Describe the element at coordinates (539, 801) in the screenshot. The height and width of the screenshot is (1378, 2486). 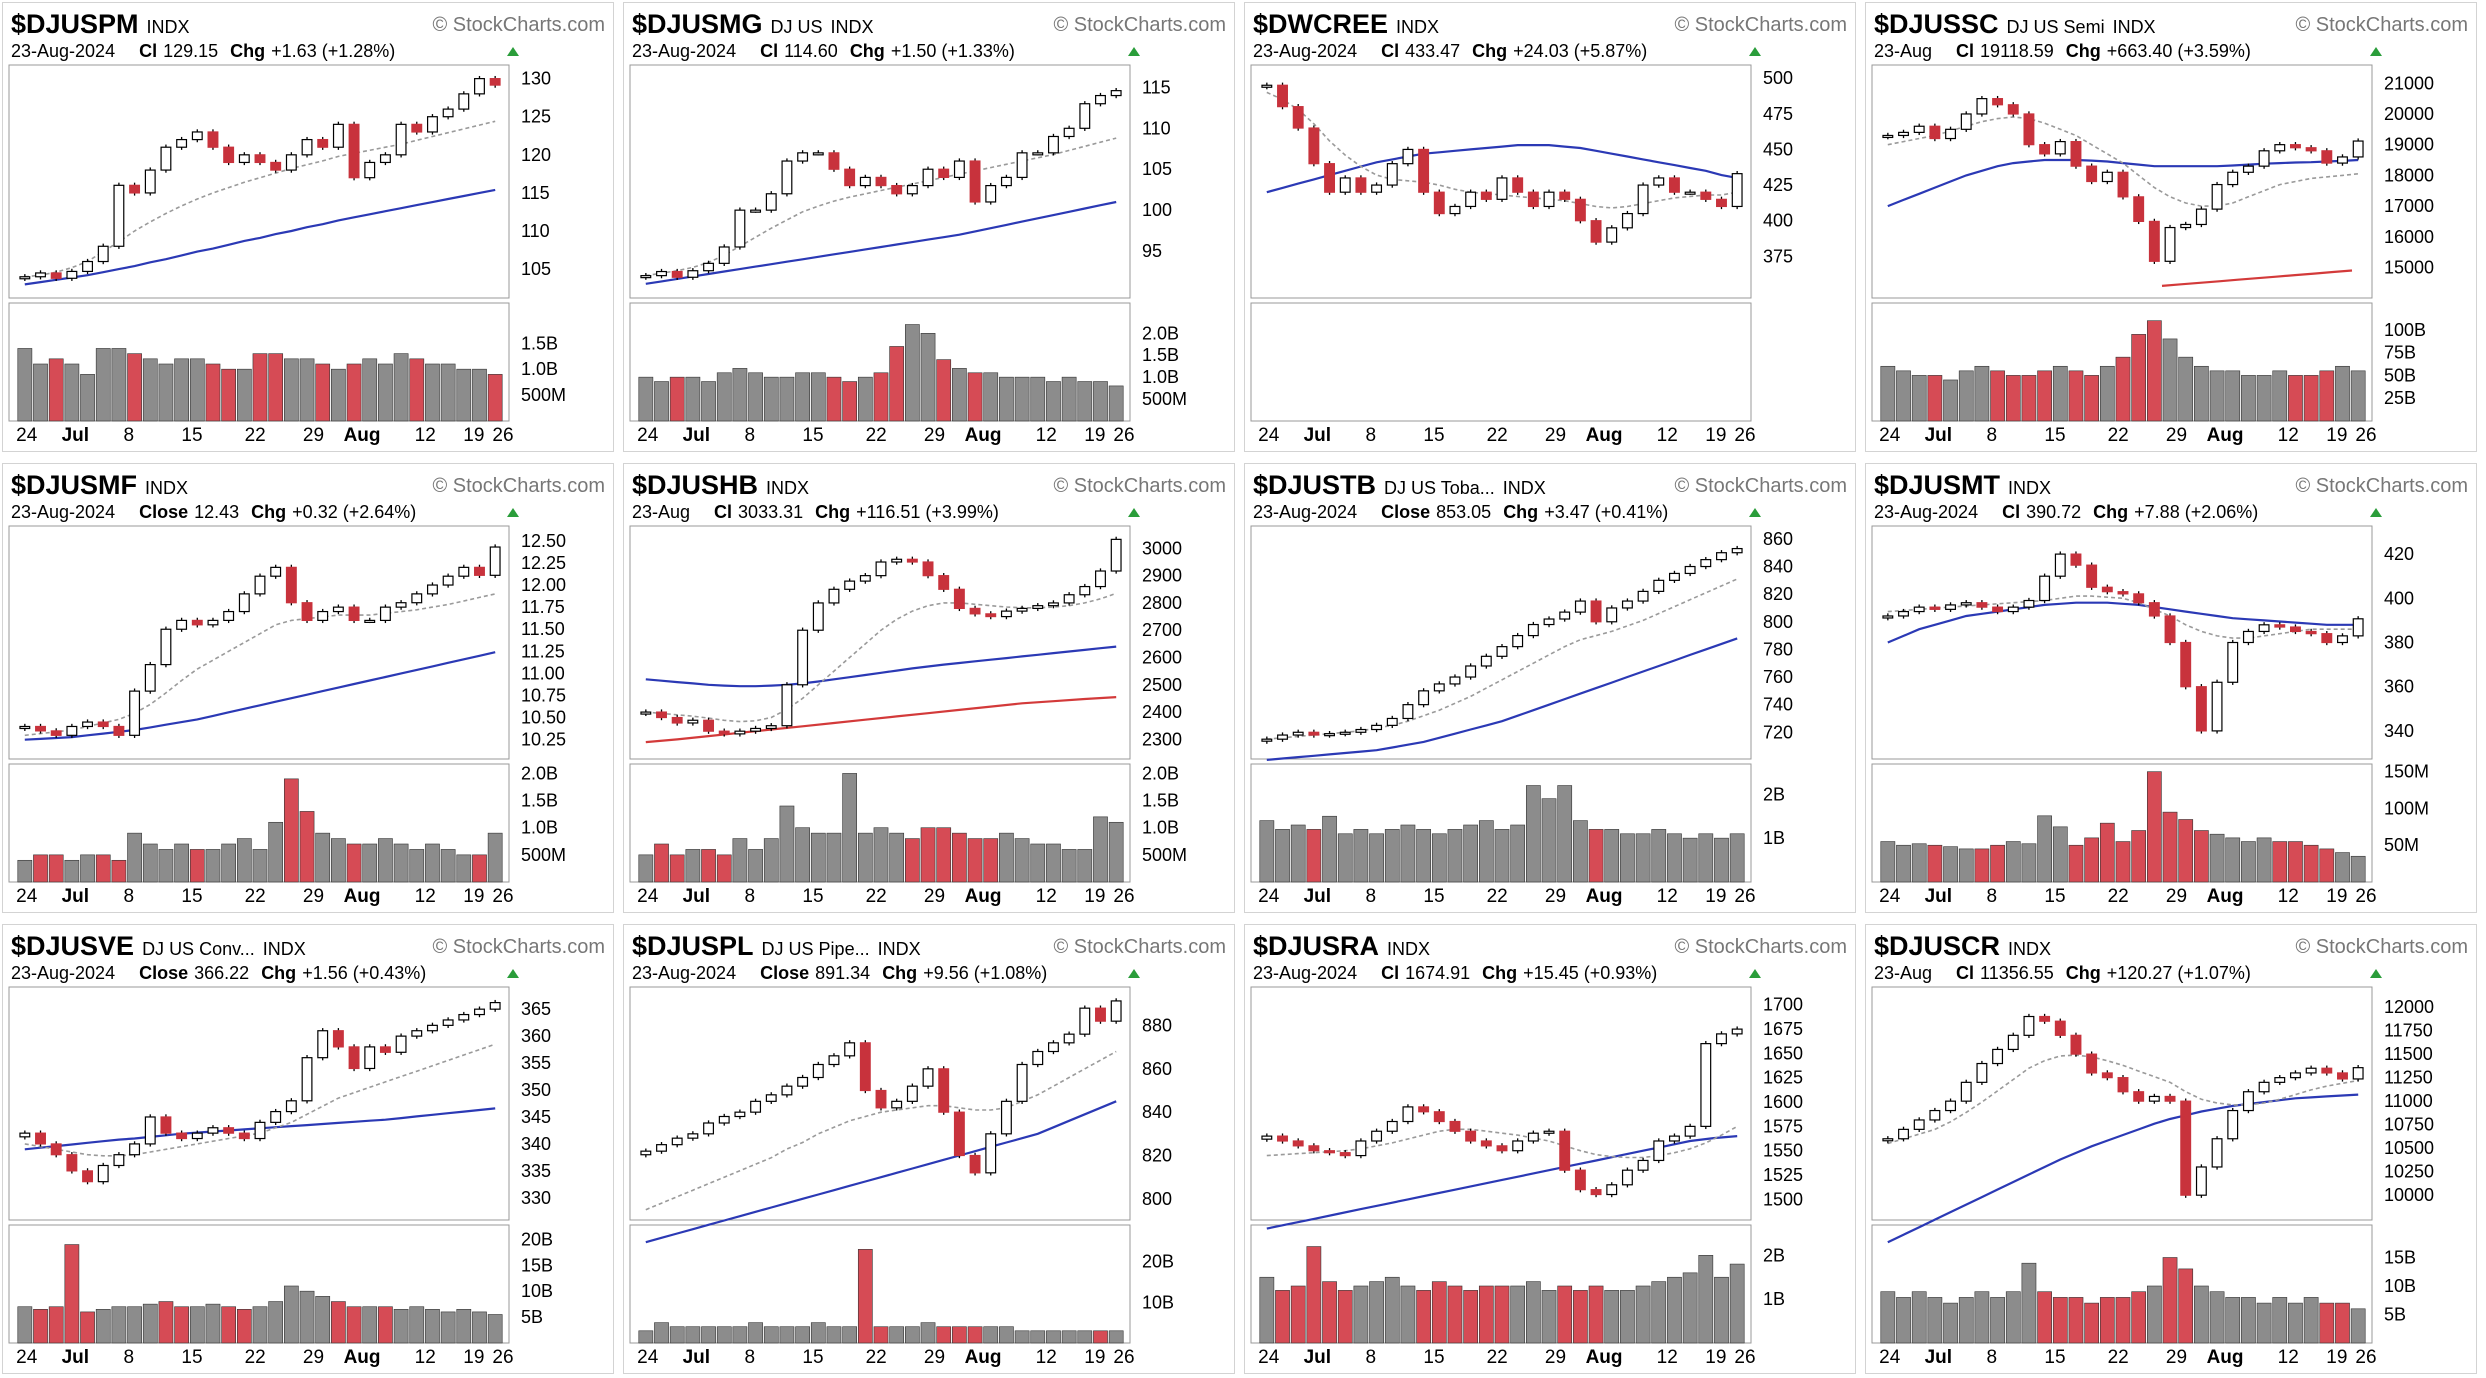
I see `volume-tick: 1.5B` at that location.